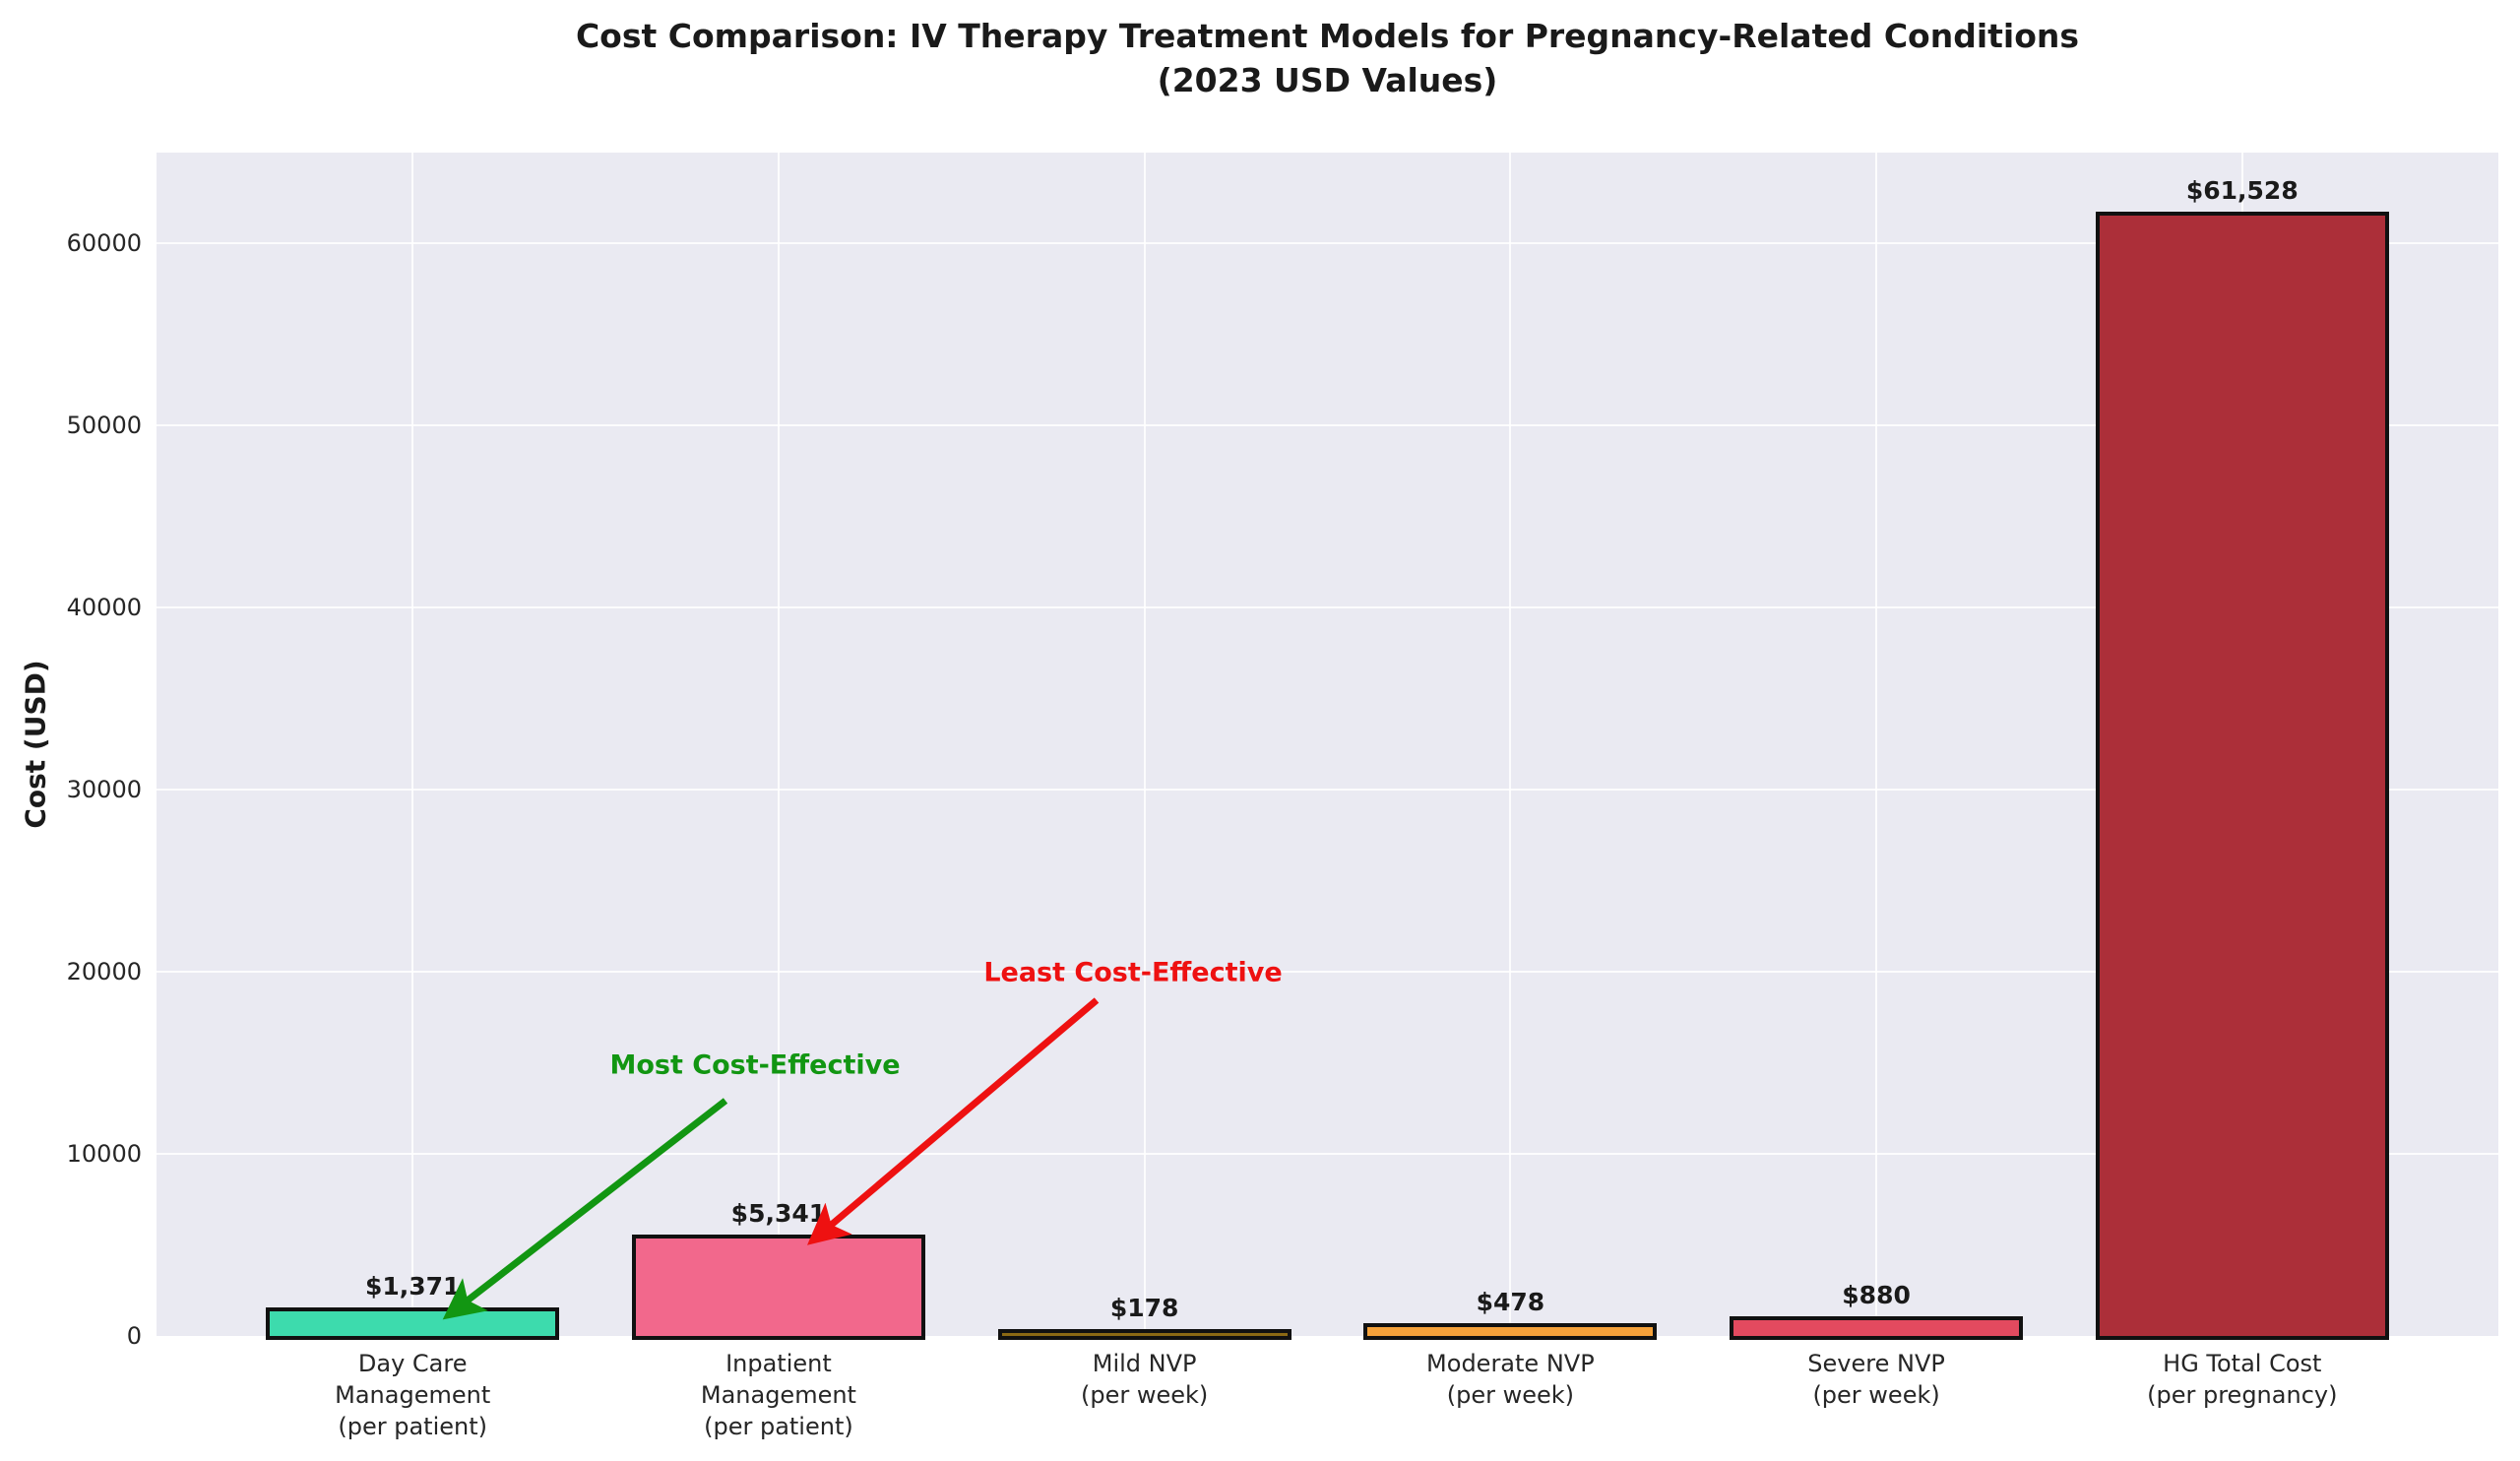 The height and width of the screenshot is (1461, 2520). I want to click on y-tick-label: 20000, so click(104, 972).